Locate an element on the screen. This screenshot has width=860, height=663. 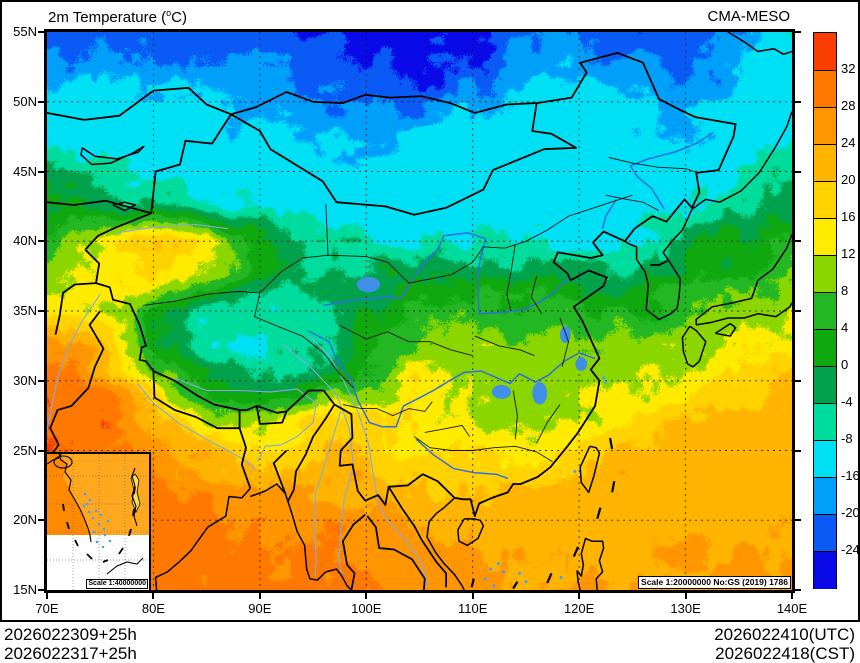
lat-tick-label: 55N is located at coordinates (25, 31).